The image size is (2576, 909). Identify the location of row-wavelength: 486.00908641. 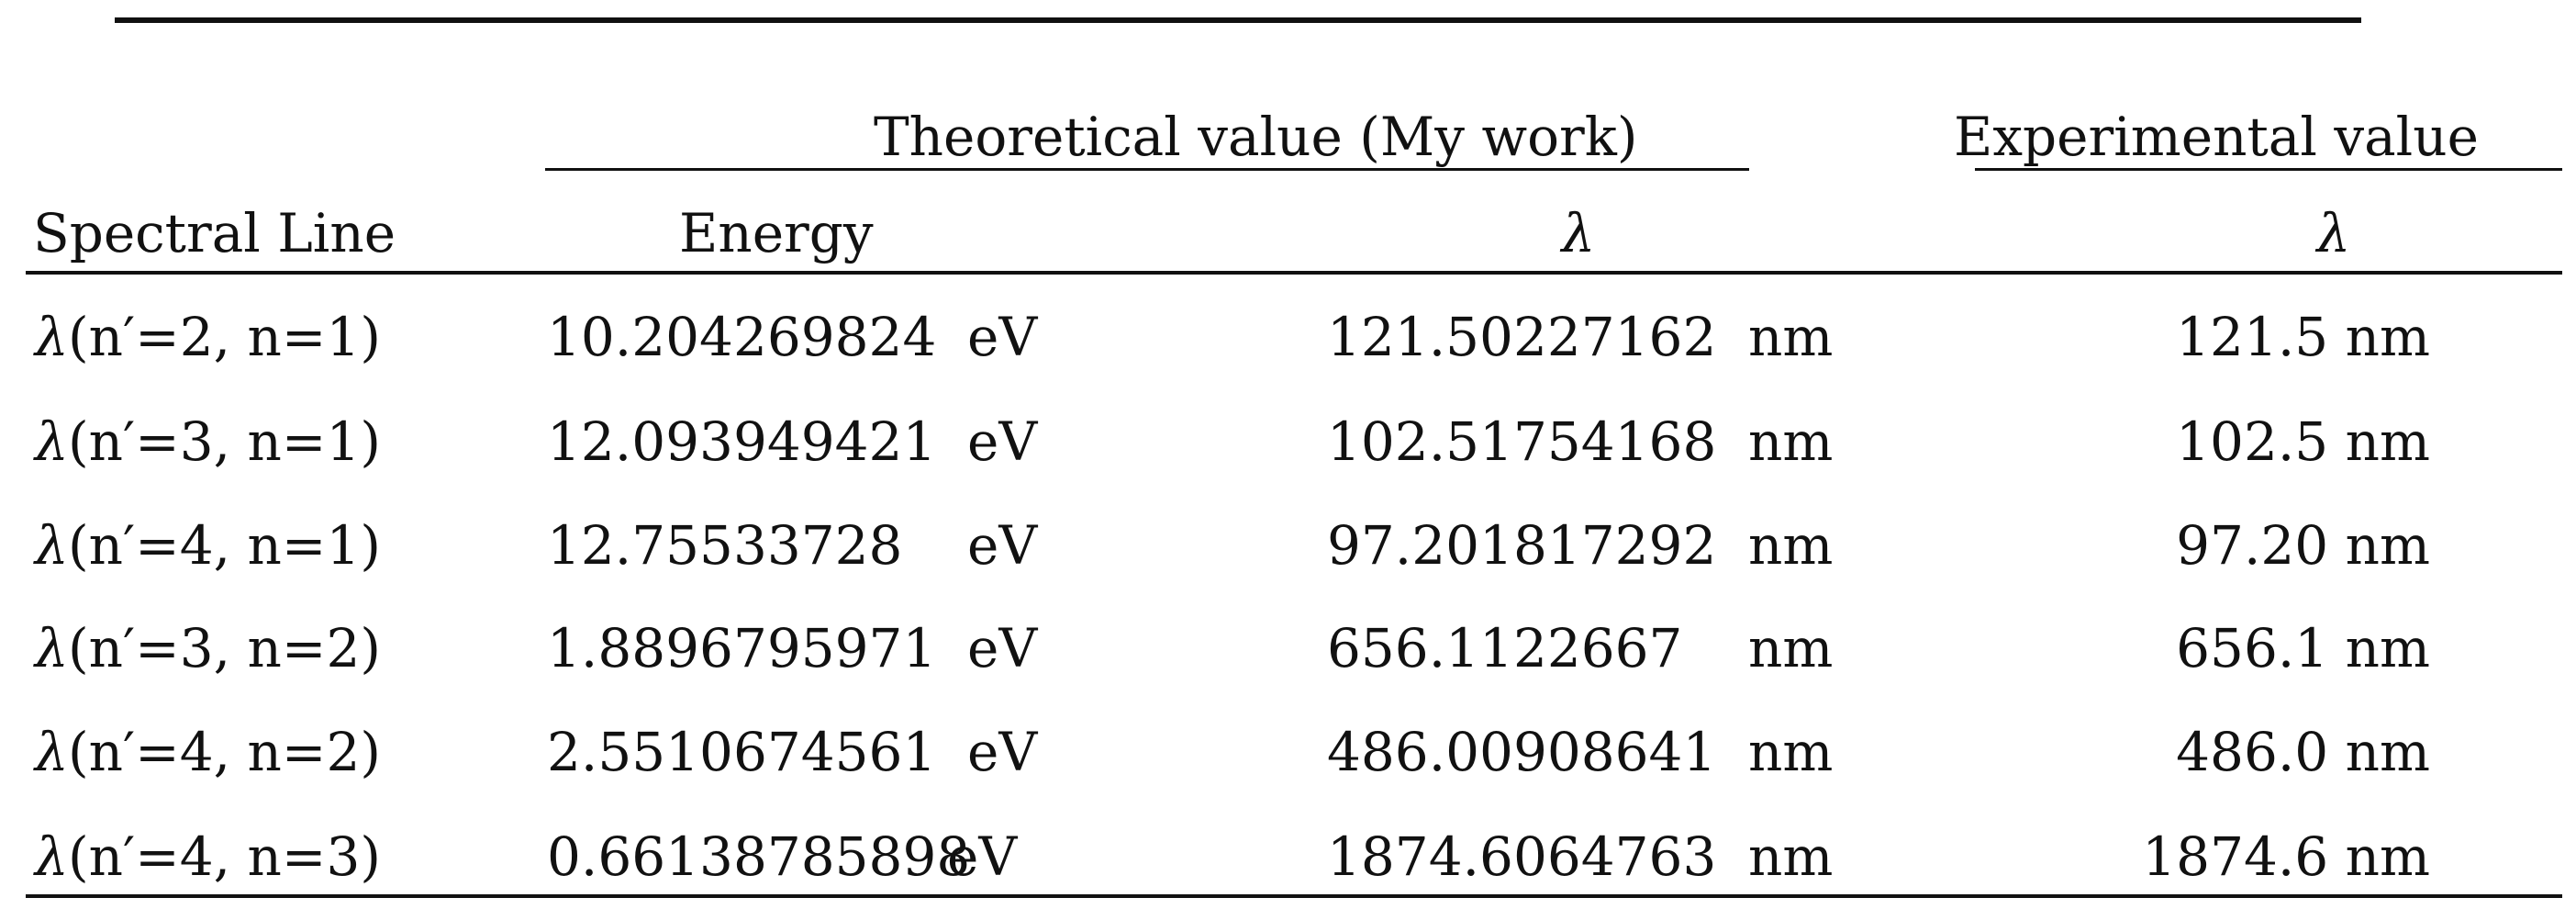
(1522, 752).